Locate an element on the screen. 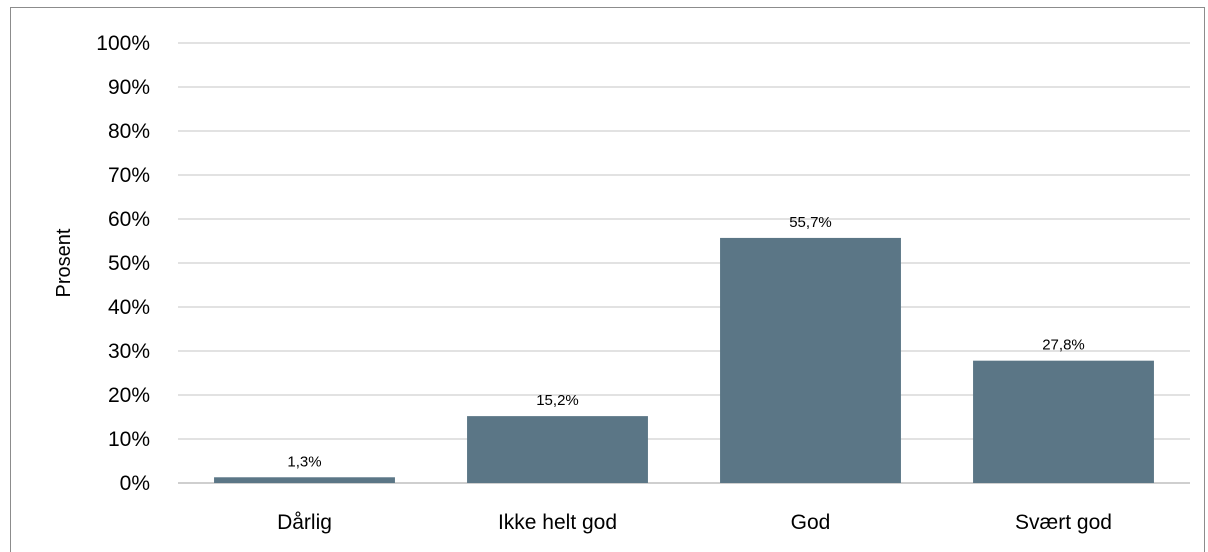  y-tick-label: 0% is located at coordinates (135, 483).